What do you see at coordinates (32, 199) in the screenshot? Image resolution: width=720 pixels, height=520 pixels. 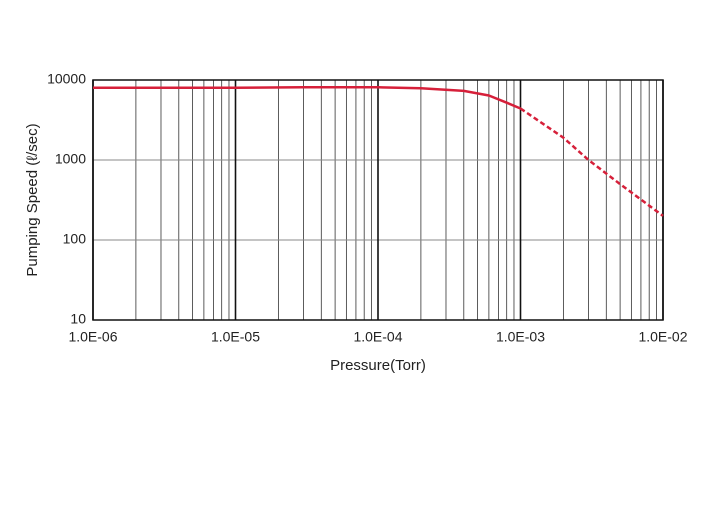 I see `y-axis-label: Pumping Speed (ℓ/sec)` at bounding box center [32, 199].